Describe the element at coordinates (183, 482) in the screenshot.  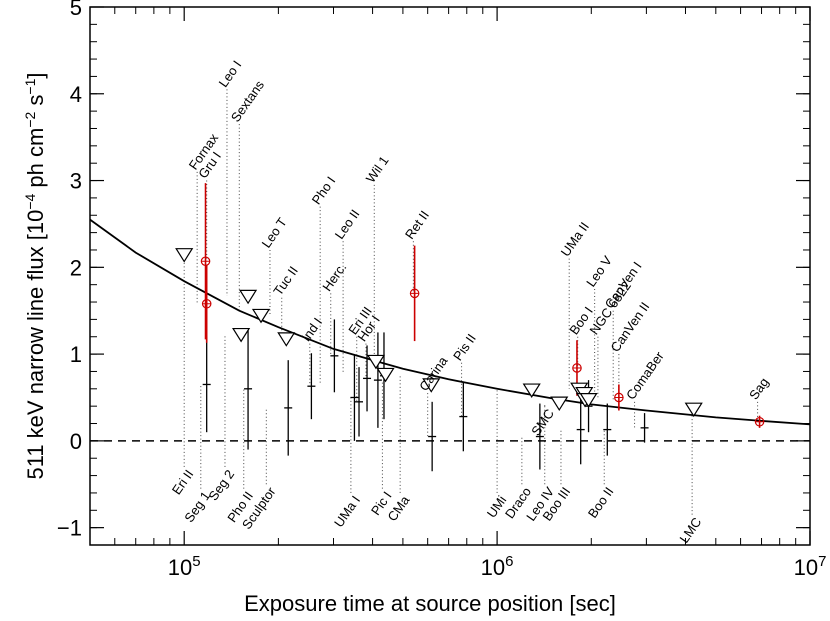
I see `source-label: Eri II` at that location.